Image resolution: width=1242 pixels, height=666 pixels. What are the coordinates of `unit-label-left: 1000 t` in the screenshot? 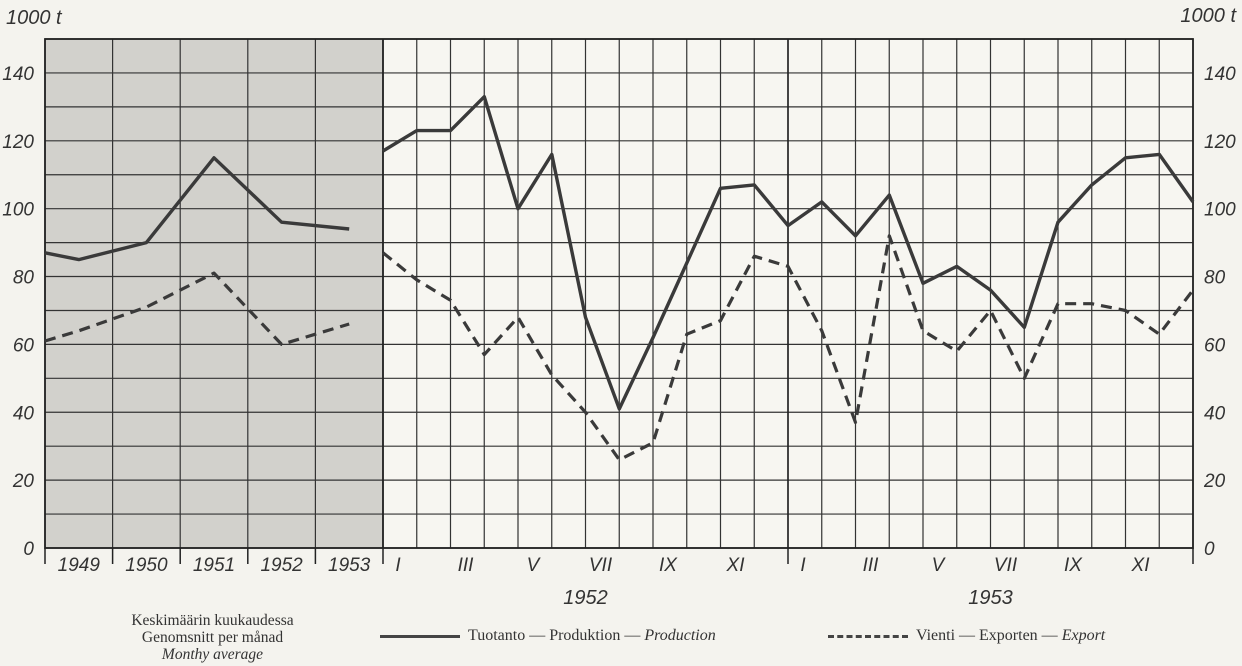 It's located at (34, 18).